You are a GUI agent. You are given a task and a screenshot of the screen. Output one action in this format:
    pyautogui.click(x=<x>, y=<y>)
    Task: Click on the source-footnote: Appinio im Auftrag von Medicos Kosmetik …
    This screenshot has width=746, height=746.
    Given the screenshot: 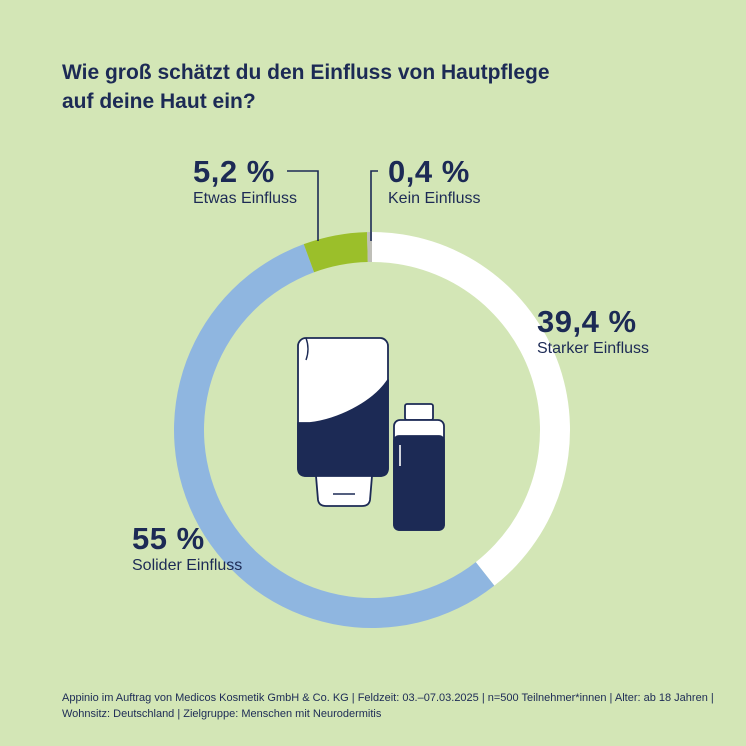 What is the action you would take?
    pyautogui.click(x=388, y=706)
    